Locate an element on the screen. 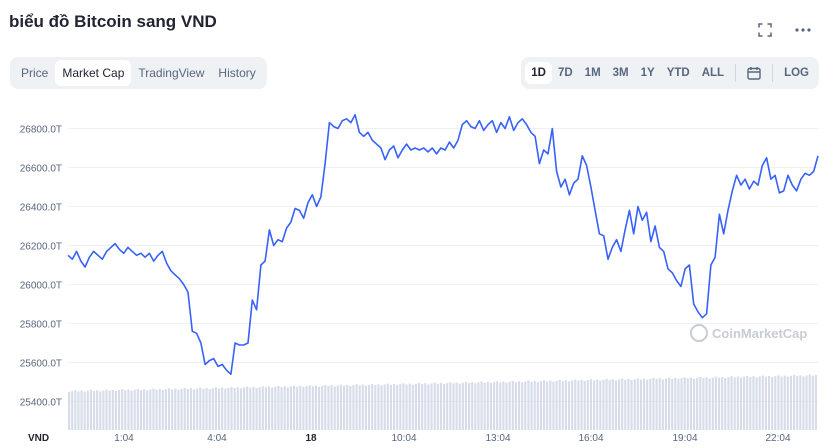 Image resolution: width=829 pixels, height=448 pixels. chart-tabs: Price Market Cap TradingView History is located at coordinates (138, 73).